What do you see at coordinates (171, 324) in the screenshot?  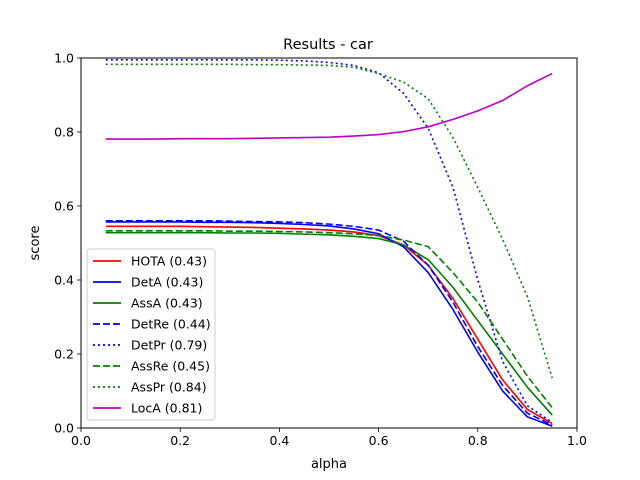 I see `legend-label: DetRe (0.44)` at bounding box center [171, 324].